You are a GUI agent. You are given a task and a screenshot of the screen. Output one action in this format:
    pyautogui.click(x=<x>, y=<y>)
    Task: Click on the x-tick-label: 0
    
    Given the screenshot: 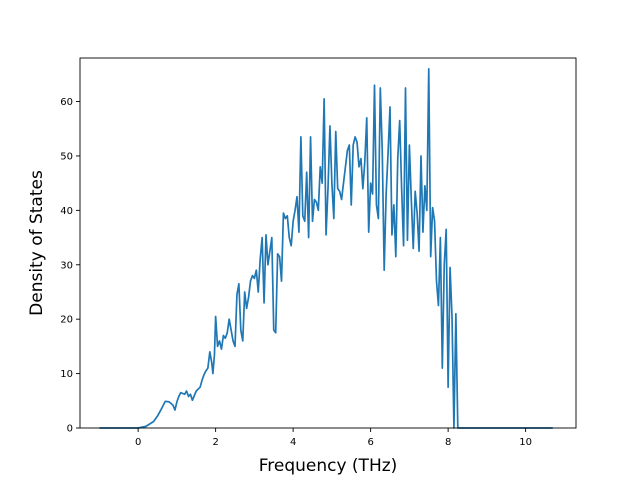 What is the action you would take?
    pyautogui.click(x=138, y=442)
    